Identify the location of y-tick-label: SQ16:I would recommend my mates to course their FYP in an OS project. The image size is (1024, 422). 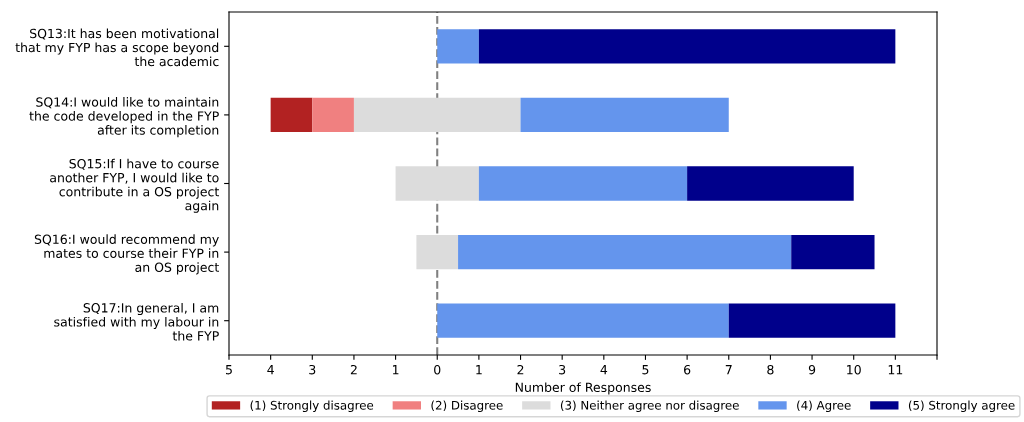
(126, 254).